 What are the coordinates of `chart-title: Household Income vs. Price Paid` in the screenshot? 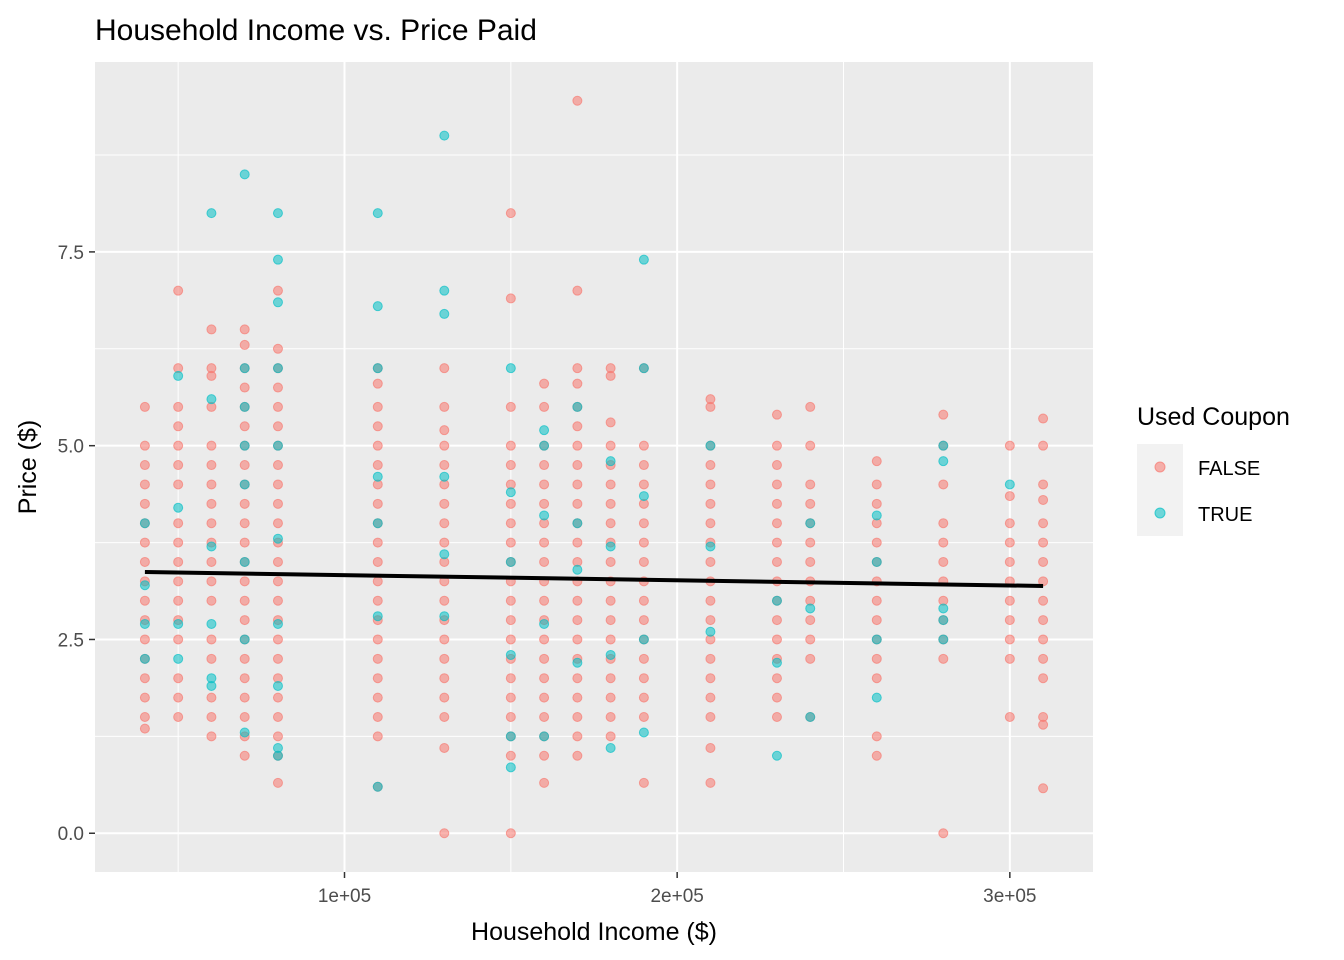 It's located at (316, 30).